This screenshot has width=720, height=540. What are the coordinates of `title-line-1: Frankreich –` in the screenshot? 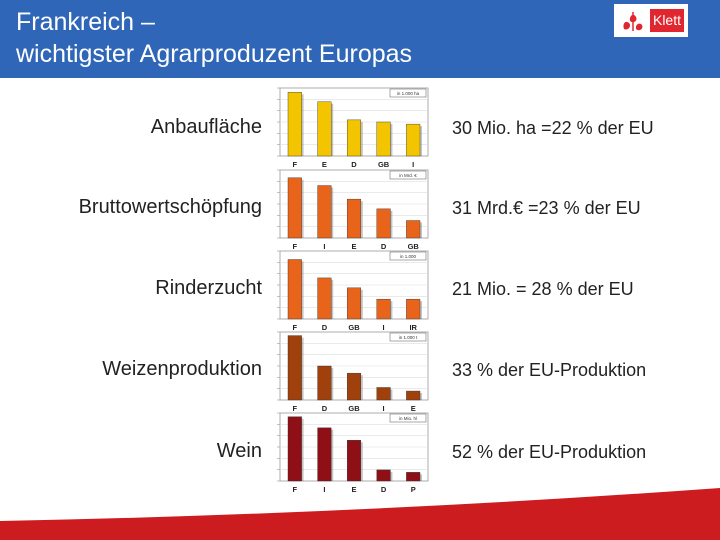 It's located at (85, 22).